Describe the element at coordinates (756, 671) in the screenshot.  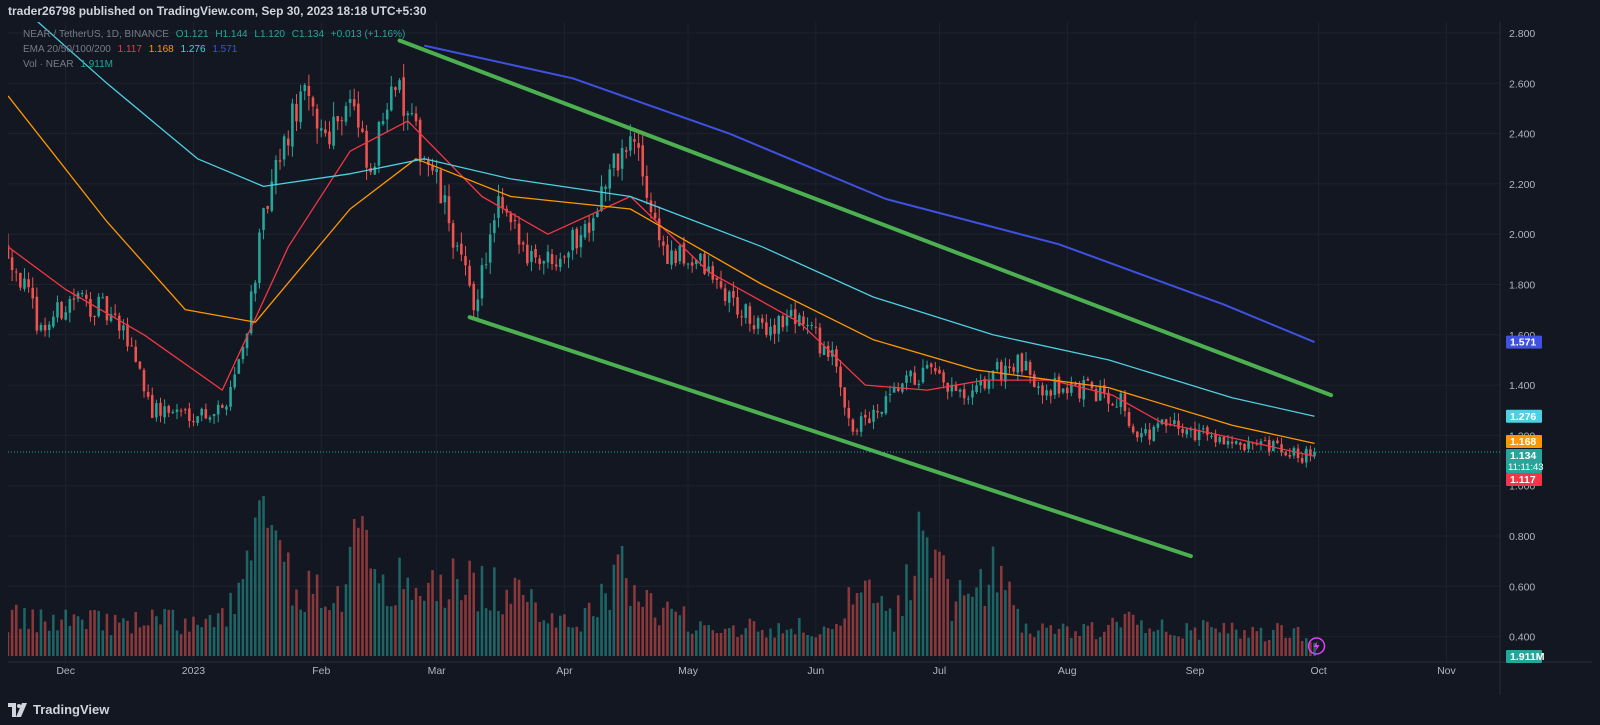
I see `time-axis: Dec 2023 Feb Mar Apr May Jun Jul Aug Sep Oct Nov` at that location.